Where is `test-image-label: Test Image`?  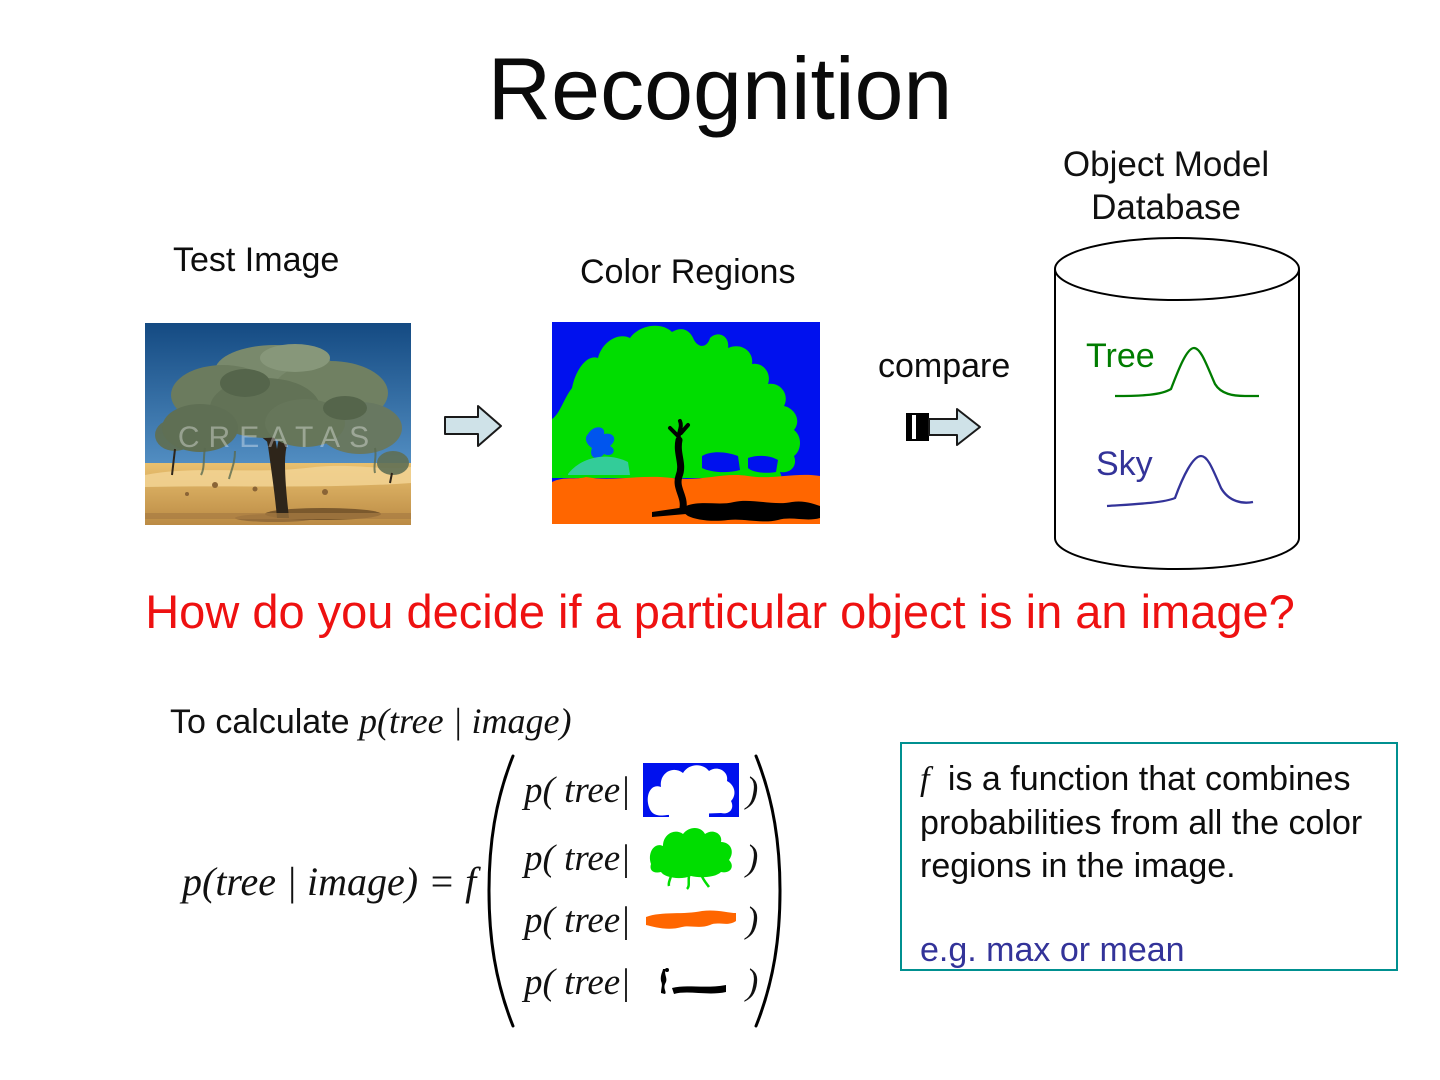
test-image-label: Test Image is located at coordinates (256, 260).